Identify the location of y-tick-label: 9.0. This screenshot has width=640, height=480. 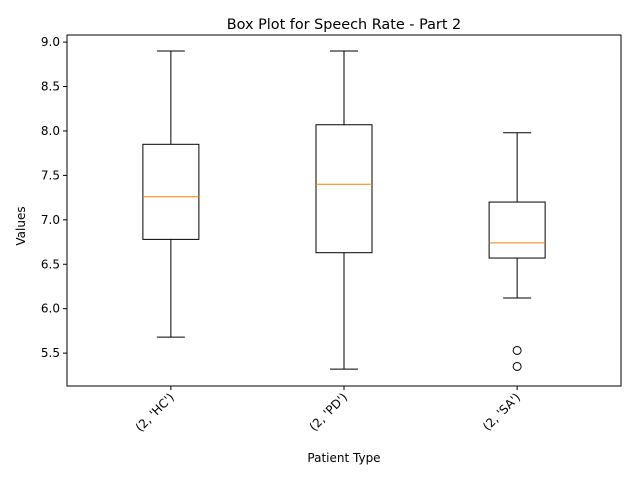
(50, 42).